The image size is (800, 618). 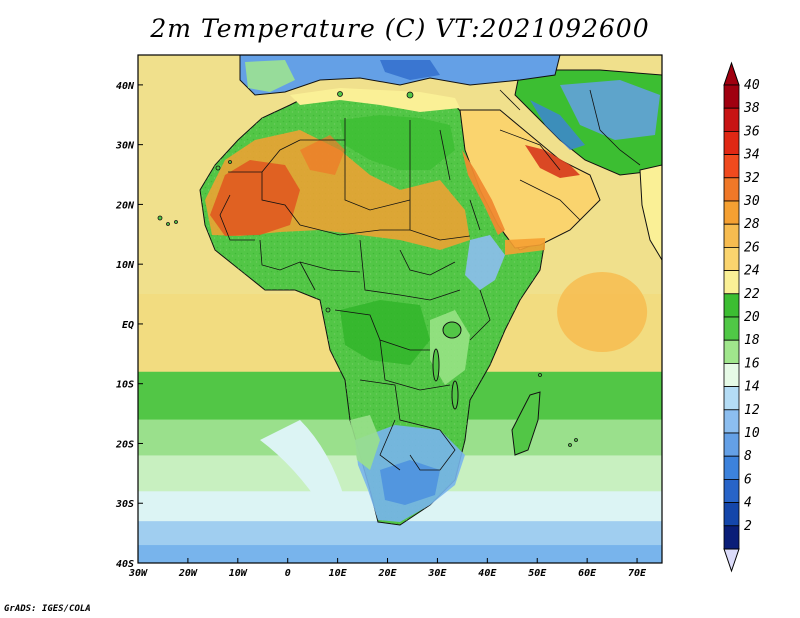 What do you see at coordinates (125, 385) in the screenshot?
I see `lat-tick-label: 10S` at bounding box center [125, 385].